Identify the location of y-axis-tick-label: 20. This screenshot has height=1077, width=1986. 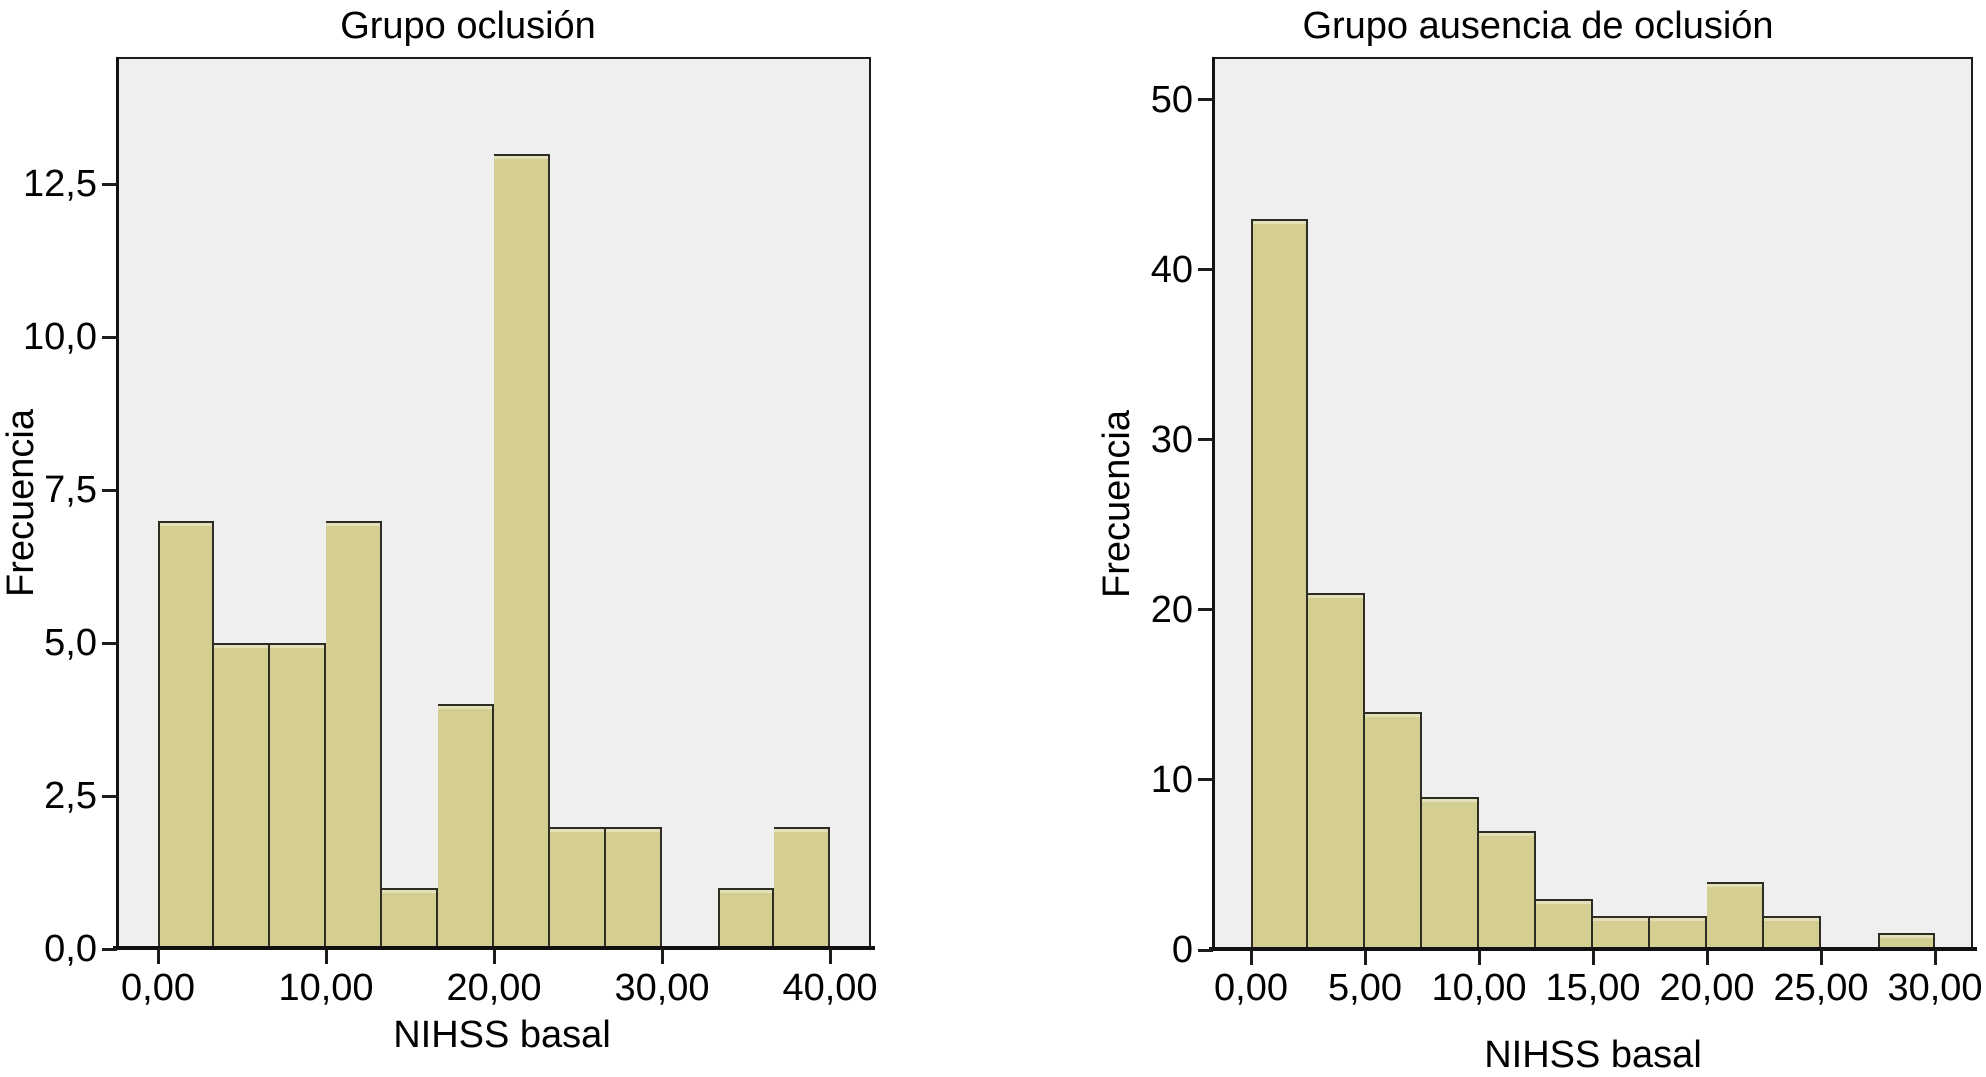
(1171, 609).